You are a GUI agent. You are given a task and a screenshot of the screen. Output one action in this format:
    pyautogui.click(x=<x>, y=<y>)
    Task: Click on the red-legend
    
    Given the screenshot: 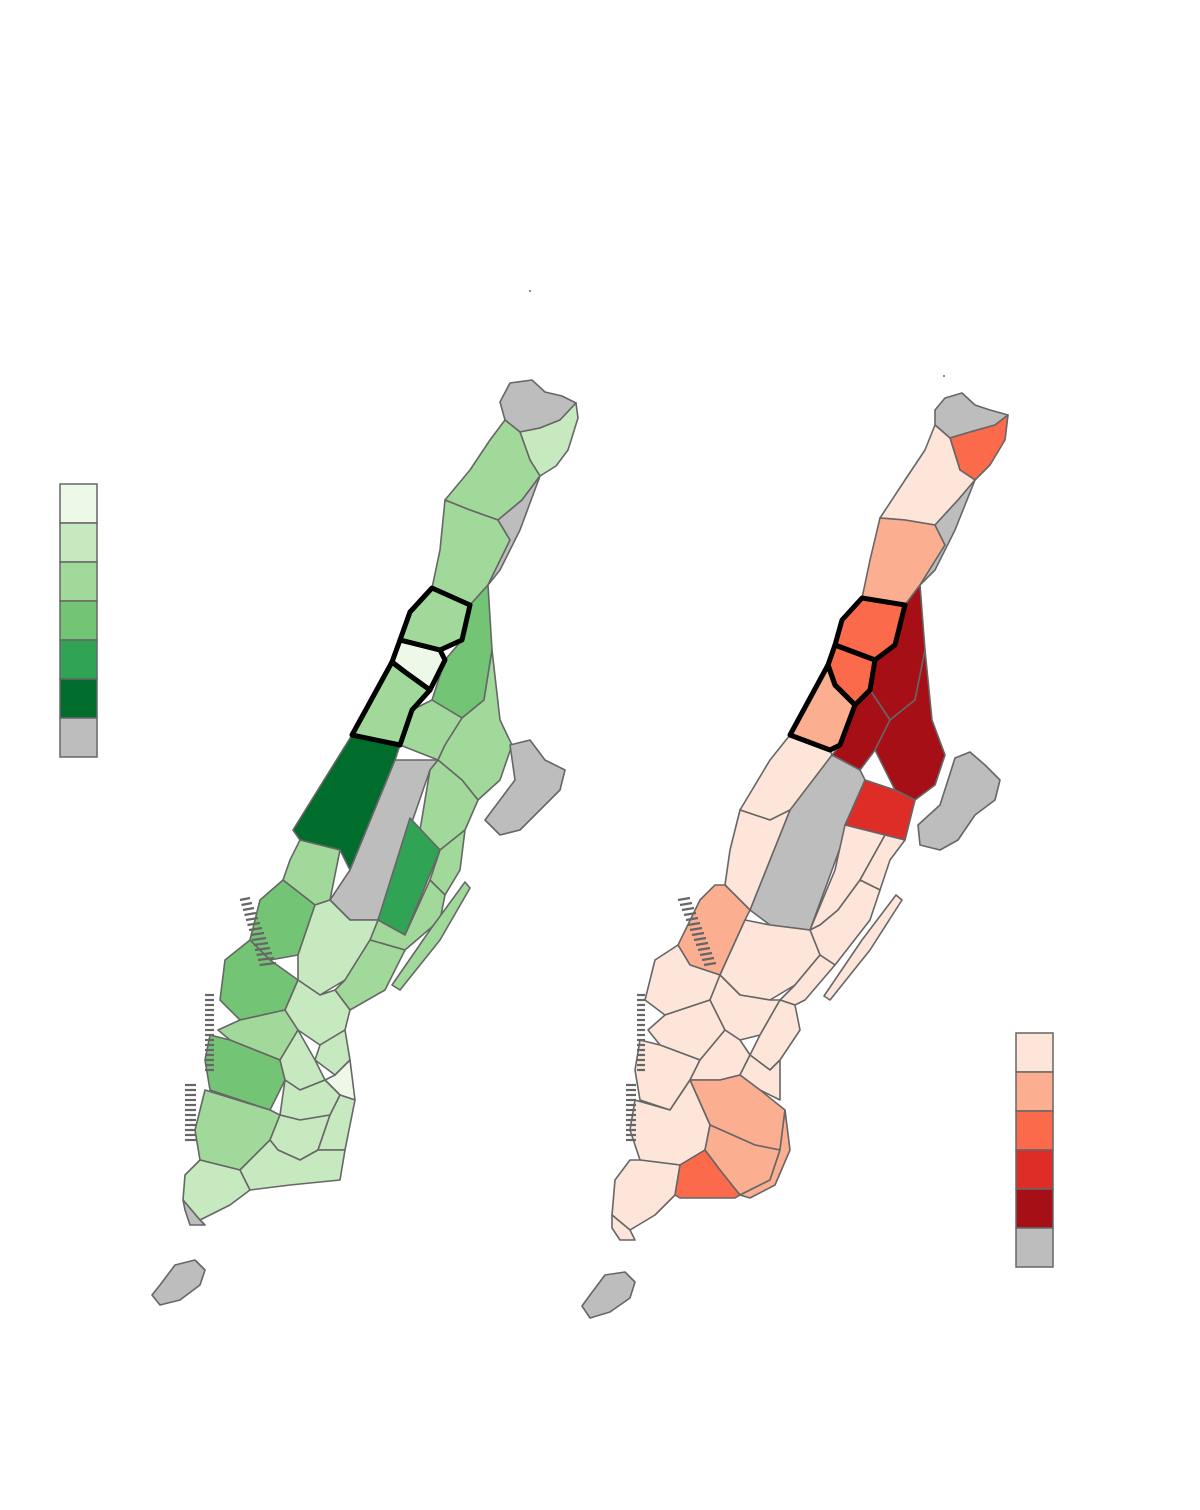 What is the action you would take?
    pyautogui.click(x=1034, y=1150)
    